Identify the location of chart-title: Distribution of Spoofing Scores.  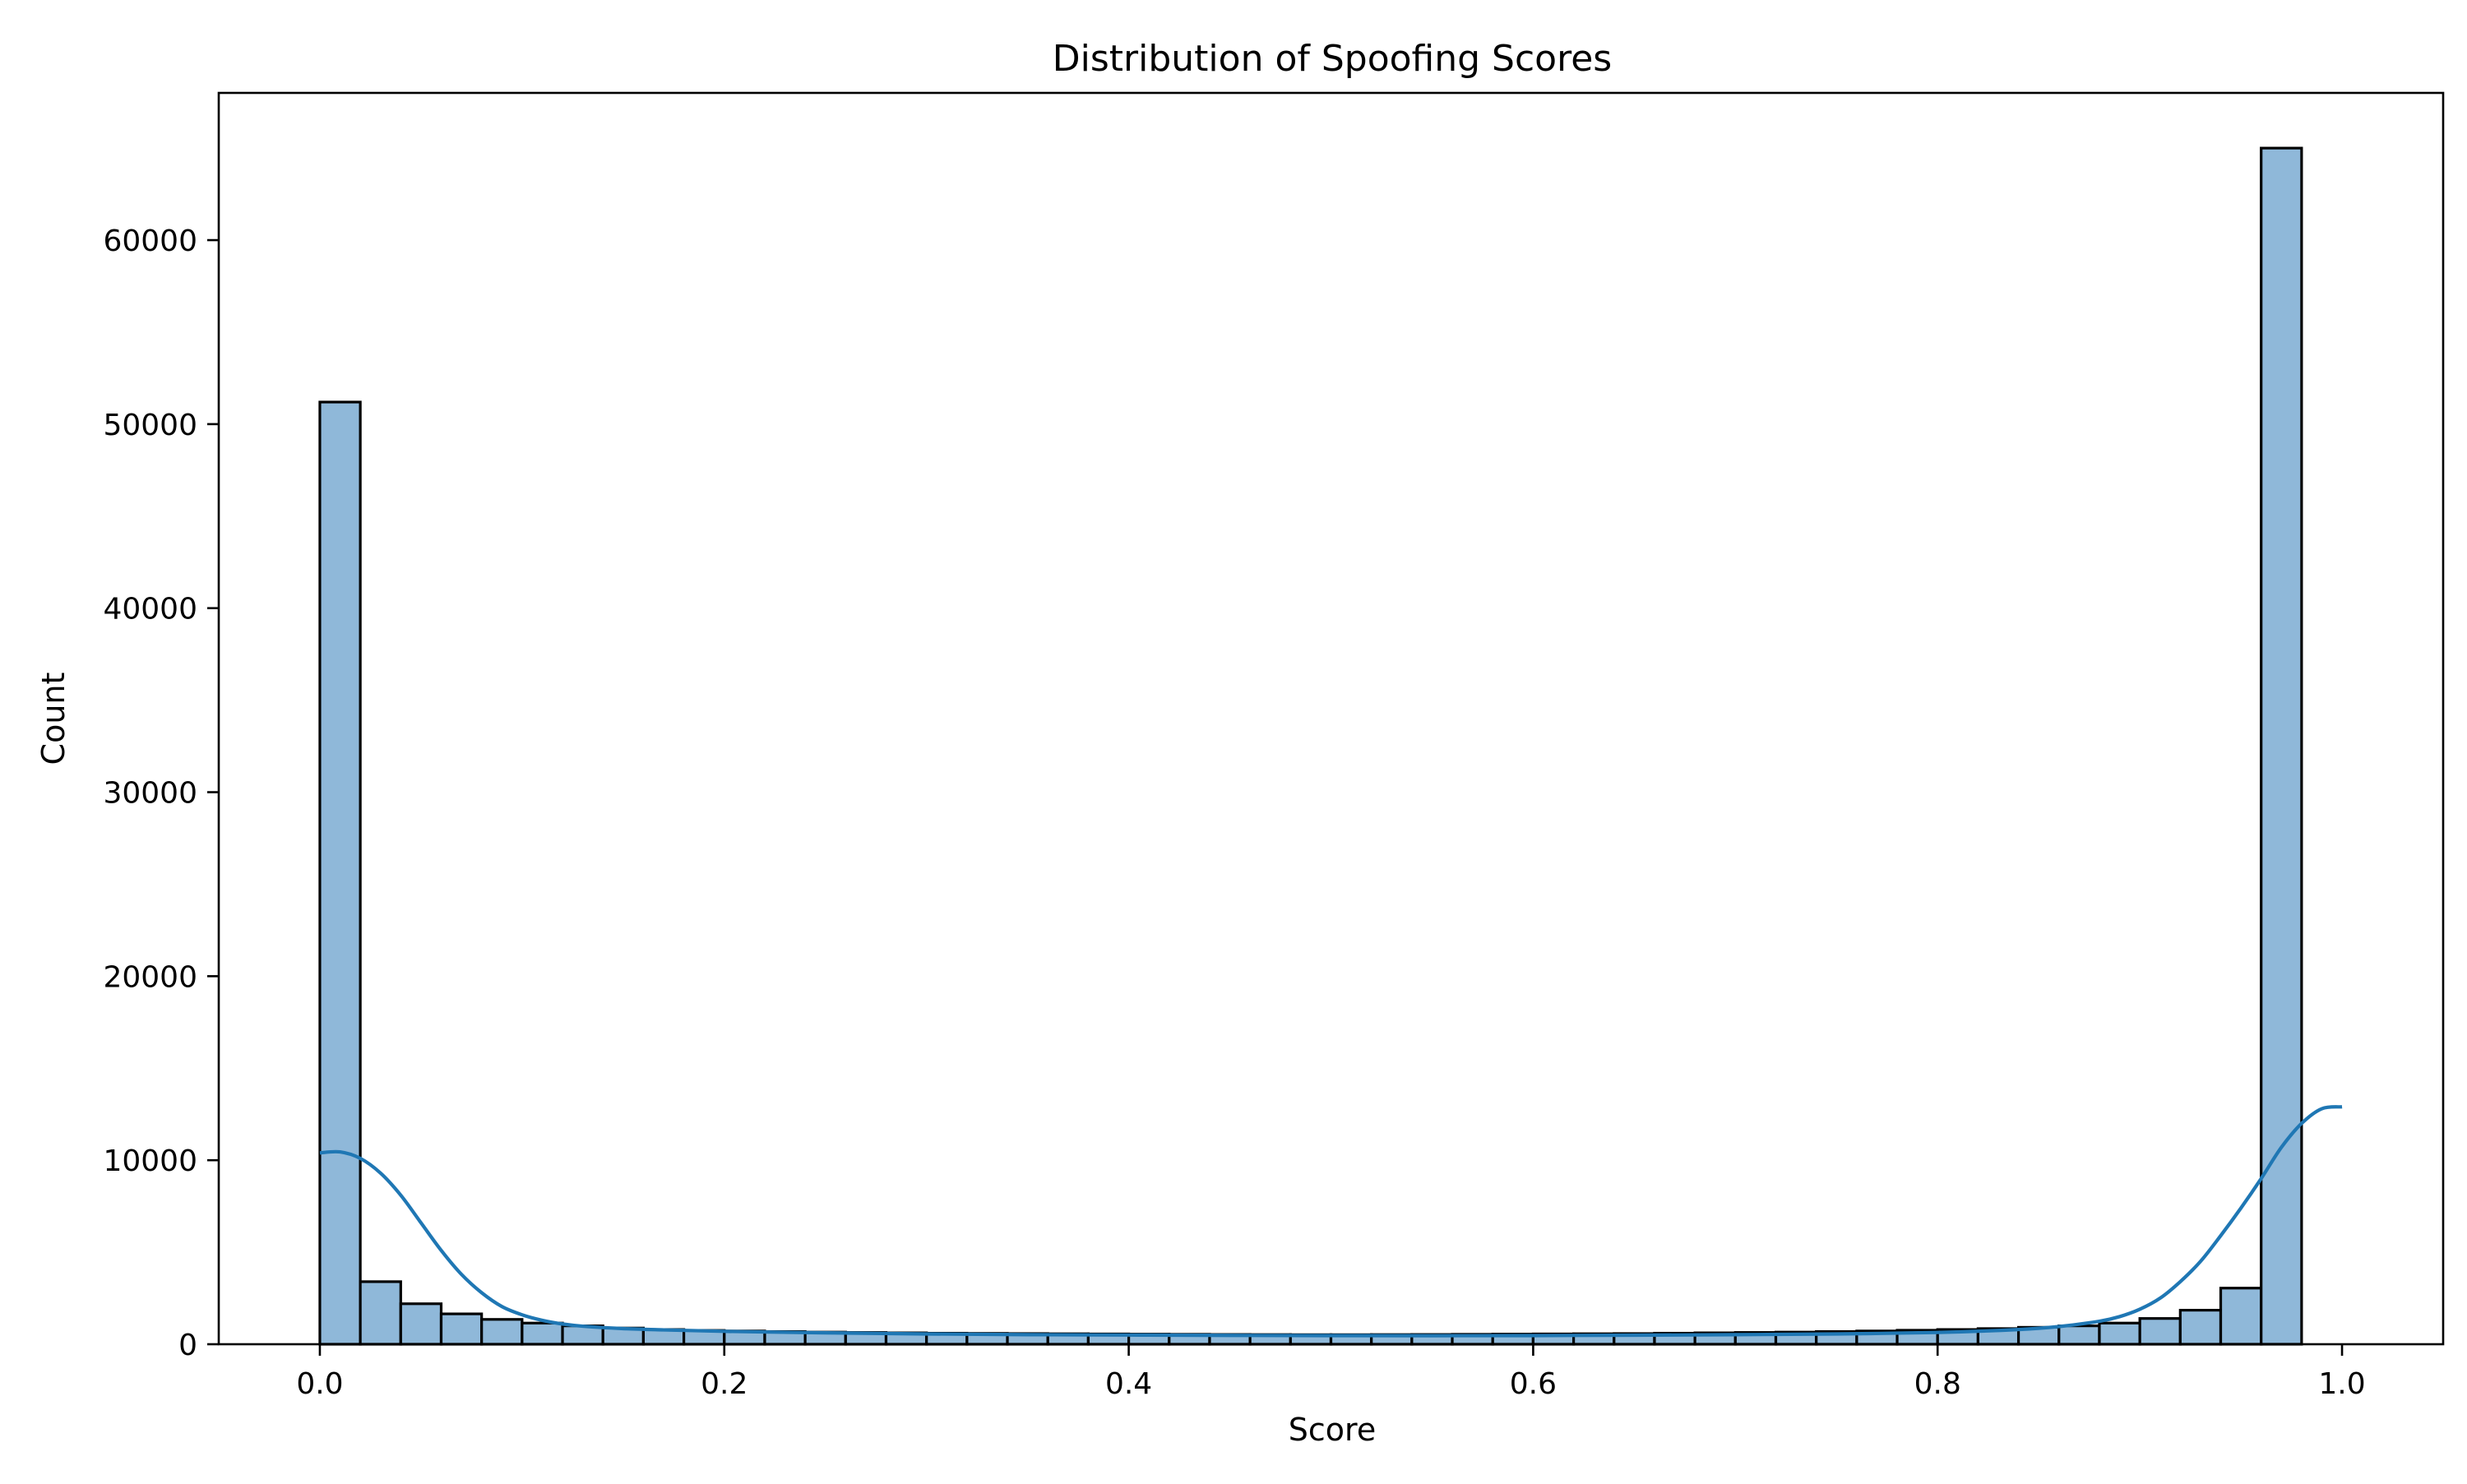
(1333, 59).